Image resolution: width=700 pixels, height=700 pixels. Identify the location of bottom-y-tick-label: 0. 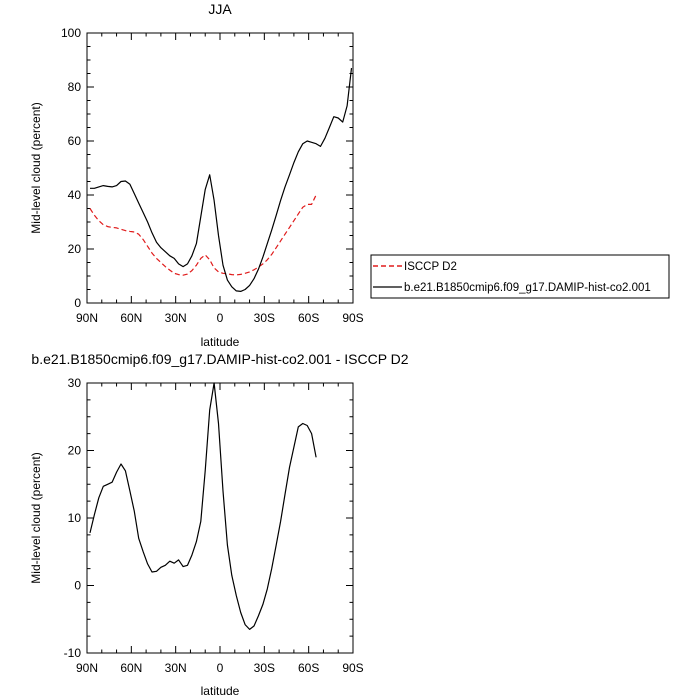
(77, 586).